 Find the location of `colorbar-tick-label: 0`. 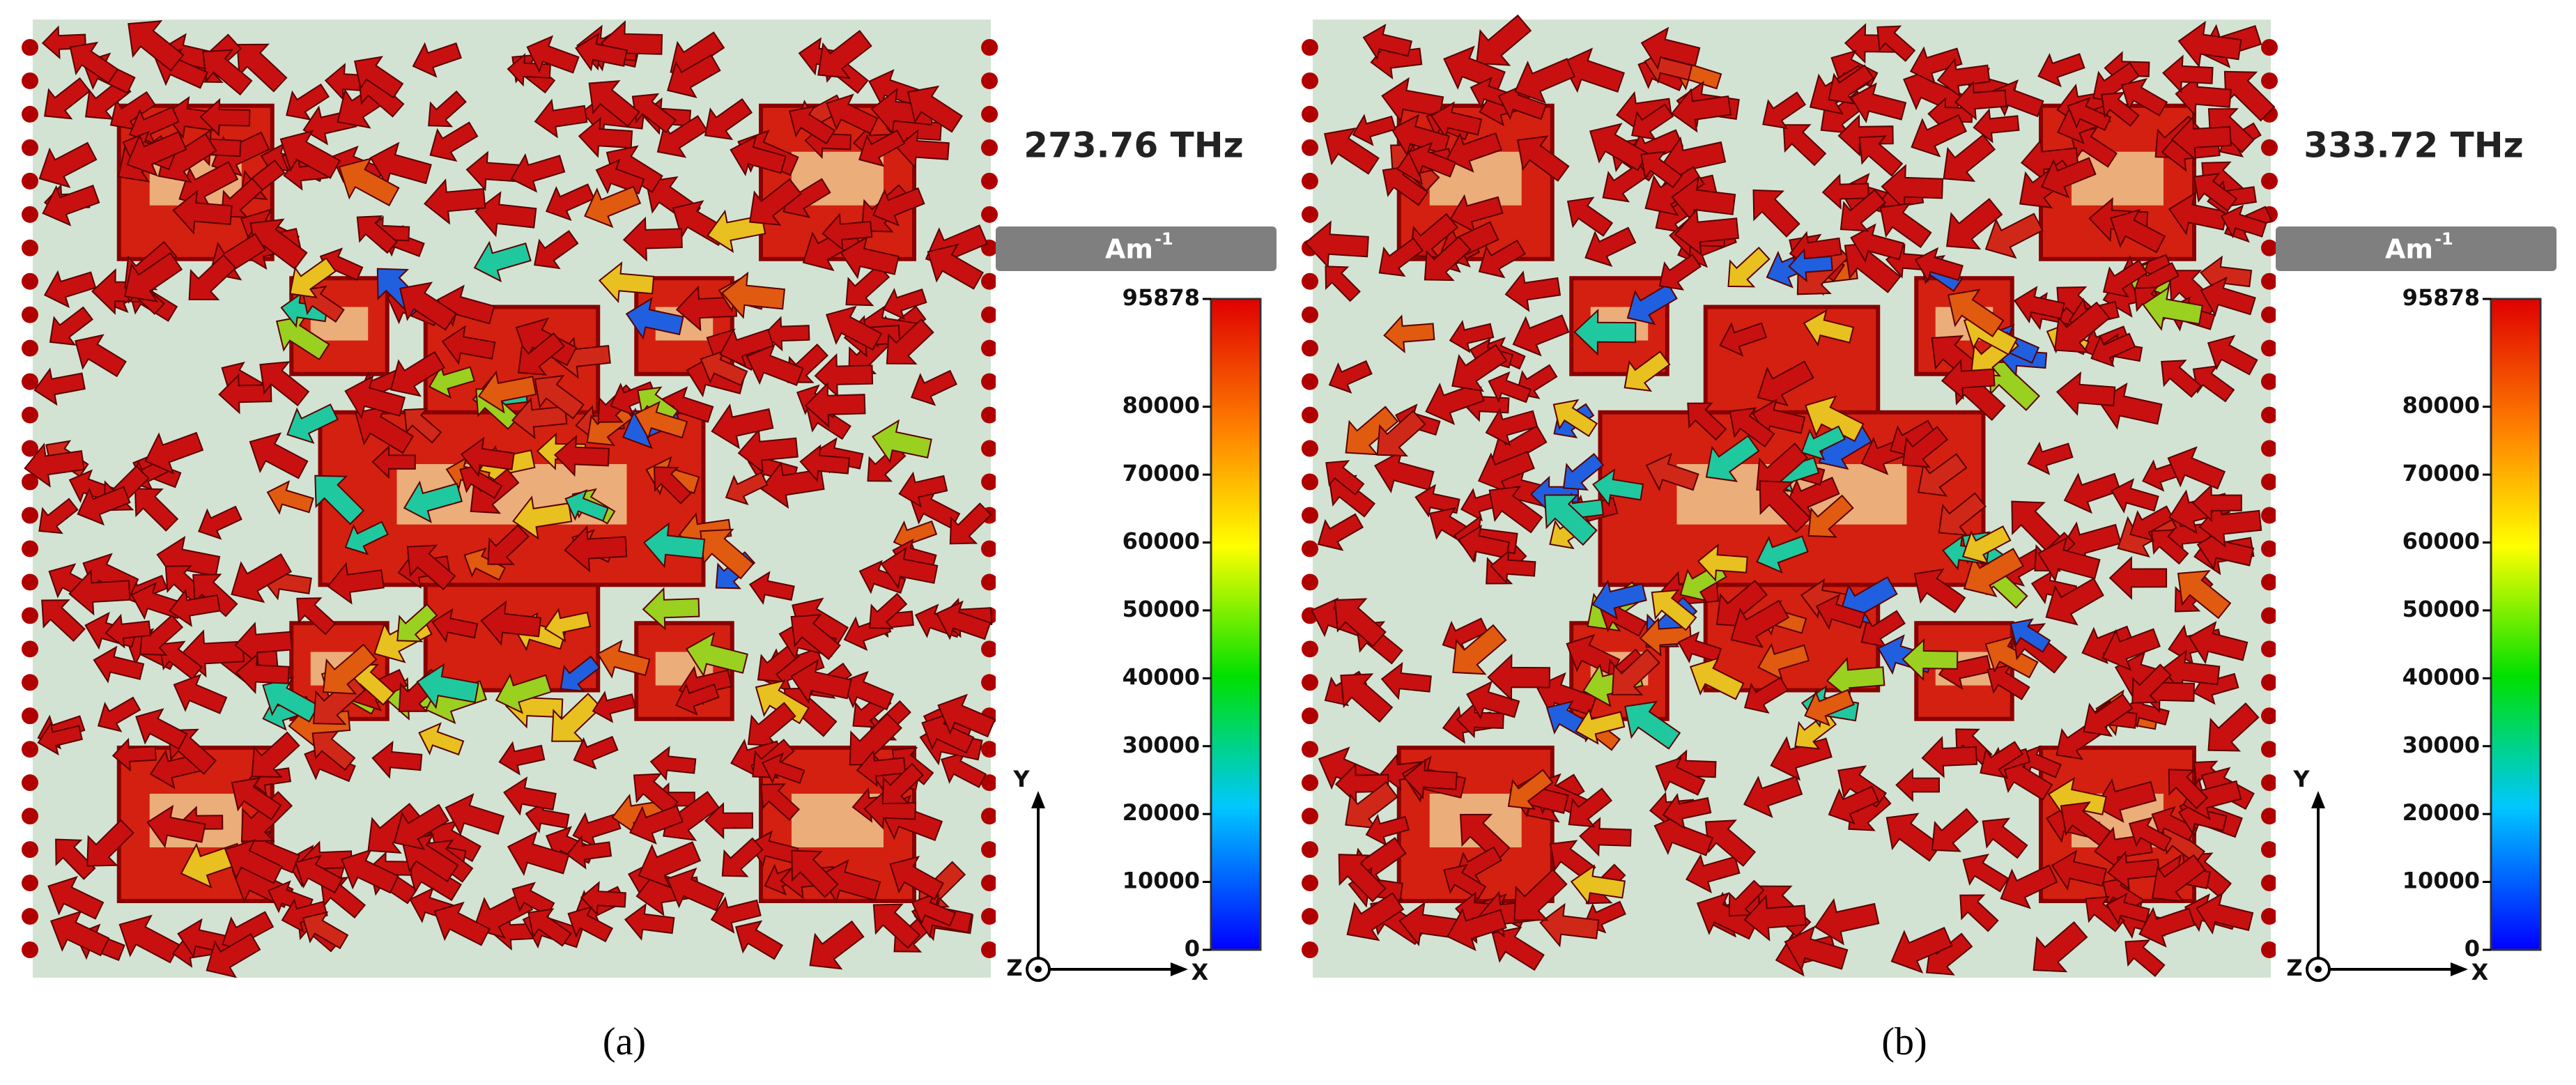

colorbar-tick-label: 0 is located at coordinates (1192, 948).